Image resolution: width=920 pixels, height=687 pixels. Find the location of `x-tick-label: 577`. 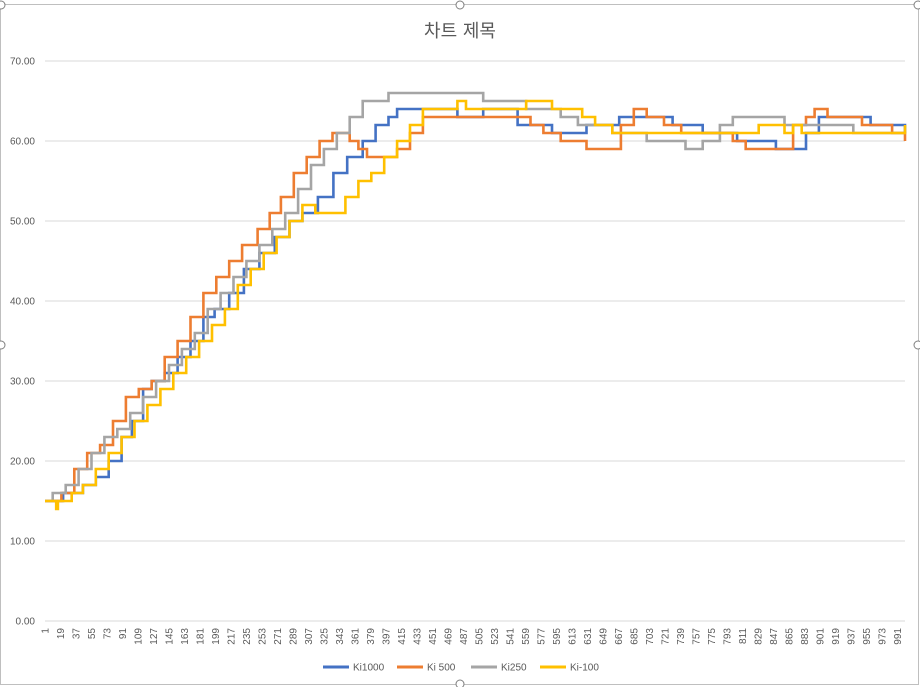

x-tick-label: 577 is located at coordinates (541, 636).